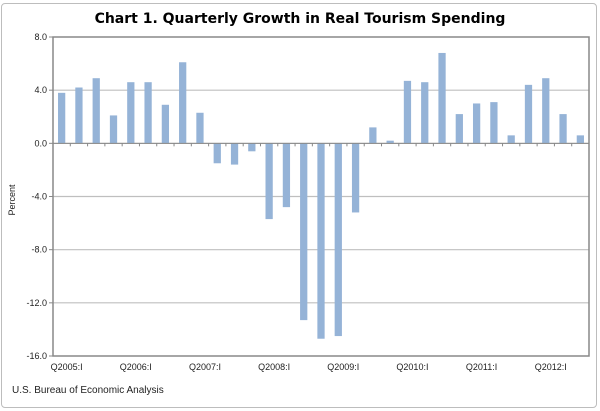 This screenshot has height=411, width=600. Describe the element at coordinates (269, 181) in the screenshot. I see `bar-Q2008:I` at that location.